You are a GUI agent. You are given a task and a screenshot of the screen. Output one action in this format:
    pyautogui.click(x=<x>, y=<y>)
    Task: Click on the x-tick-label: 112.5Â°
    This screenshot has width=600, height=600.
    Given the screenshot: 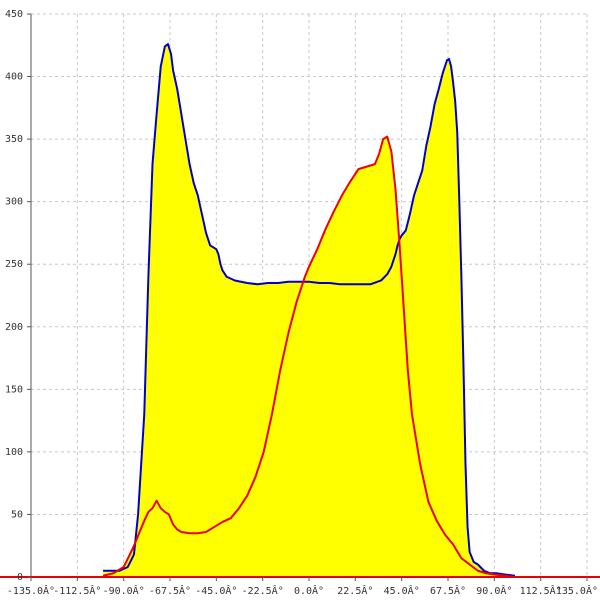 What is the action you would take?
    pyautogui.click(x=541, y=590)
    